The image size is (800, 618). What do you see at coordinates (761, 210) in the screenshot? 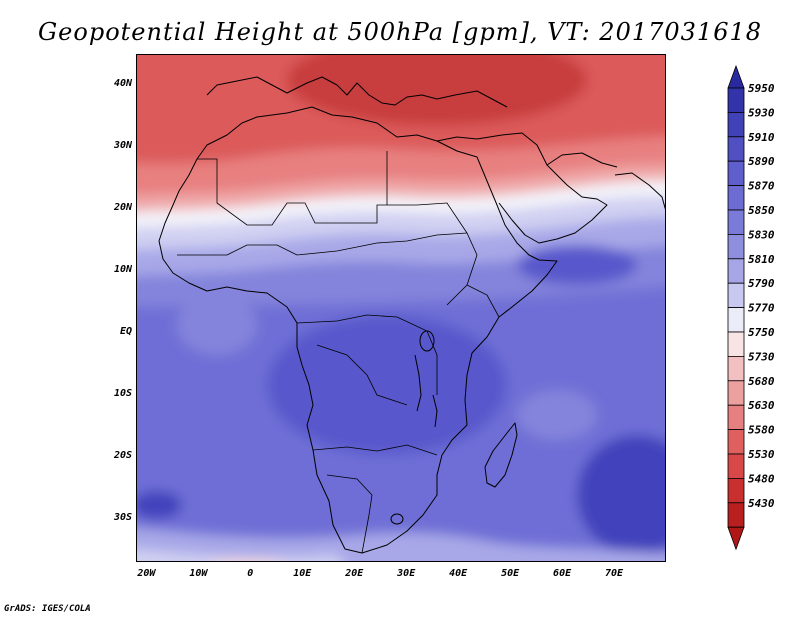
I see `colorbar-level-label: 5850` at bounding box center [761, 210].